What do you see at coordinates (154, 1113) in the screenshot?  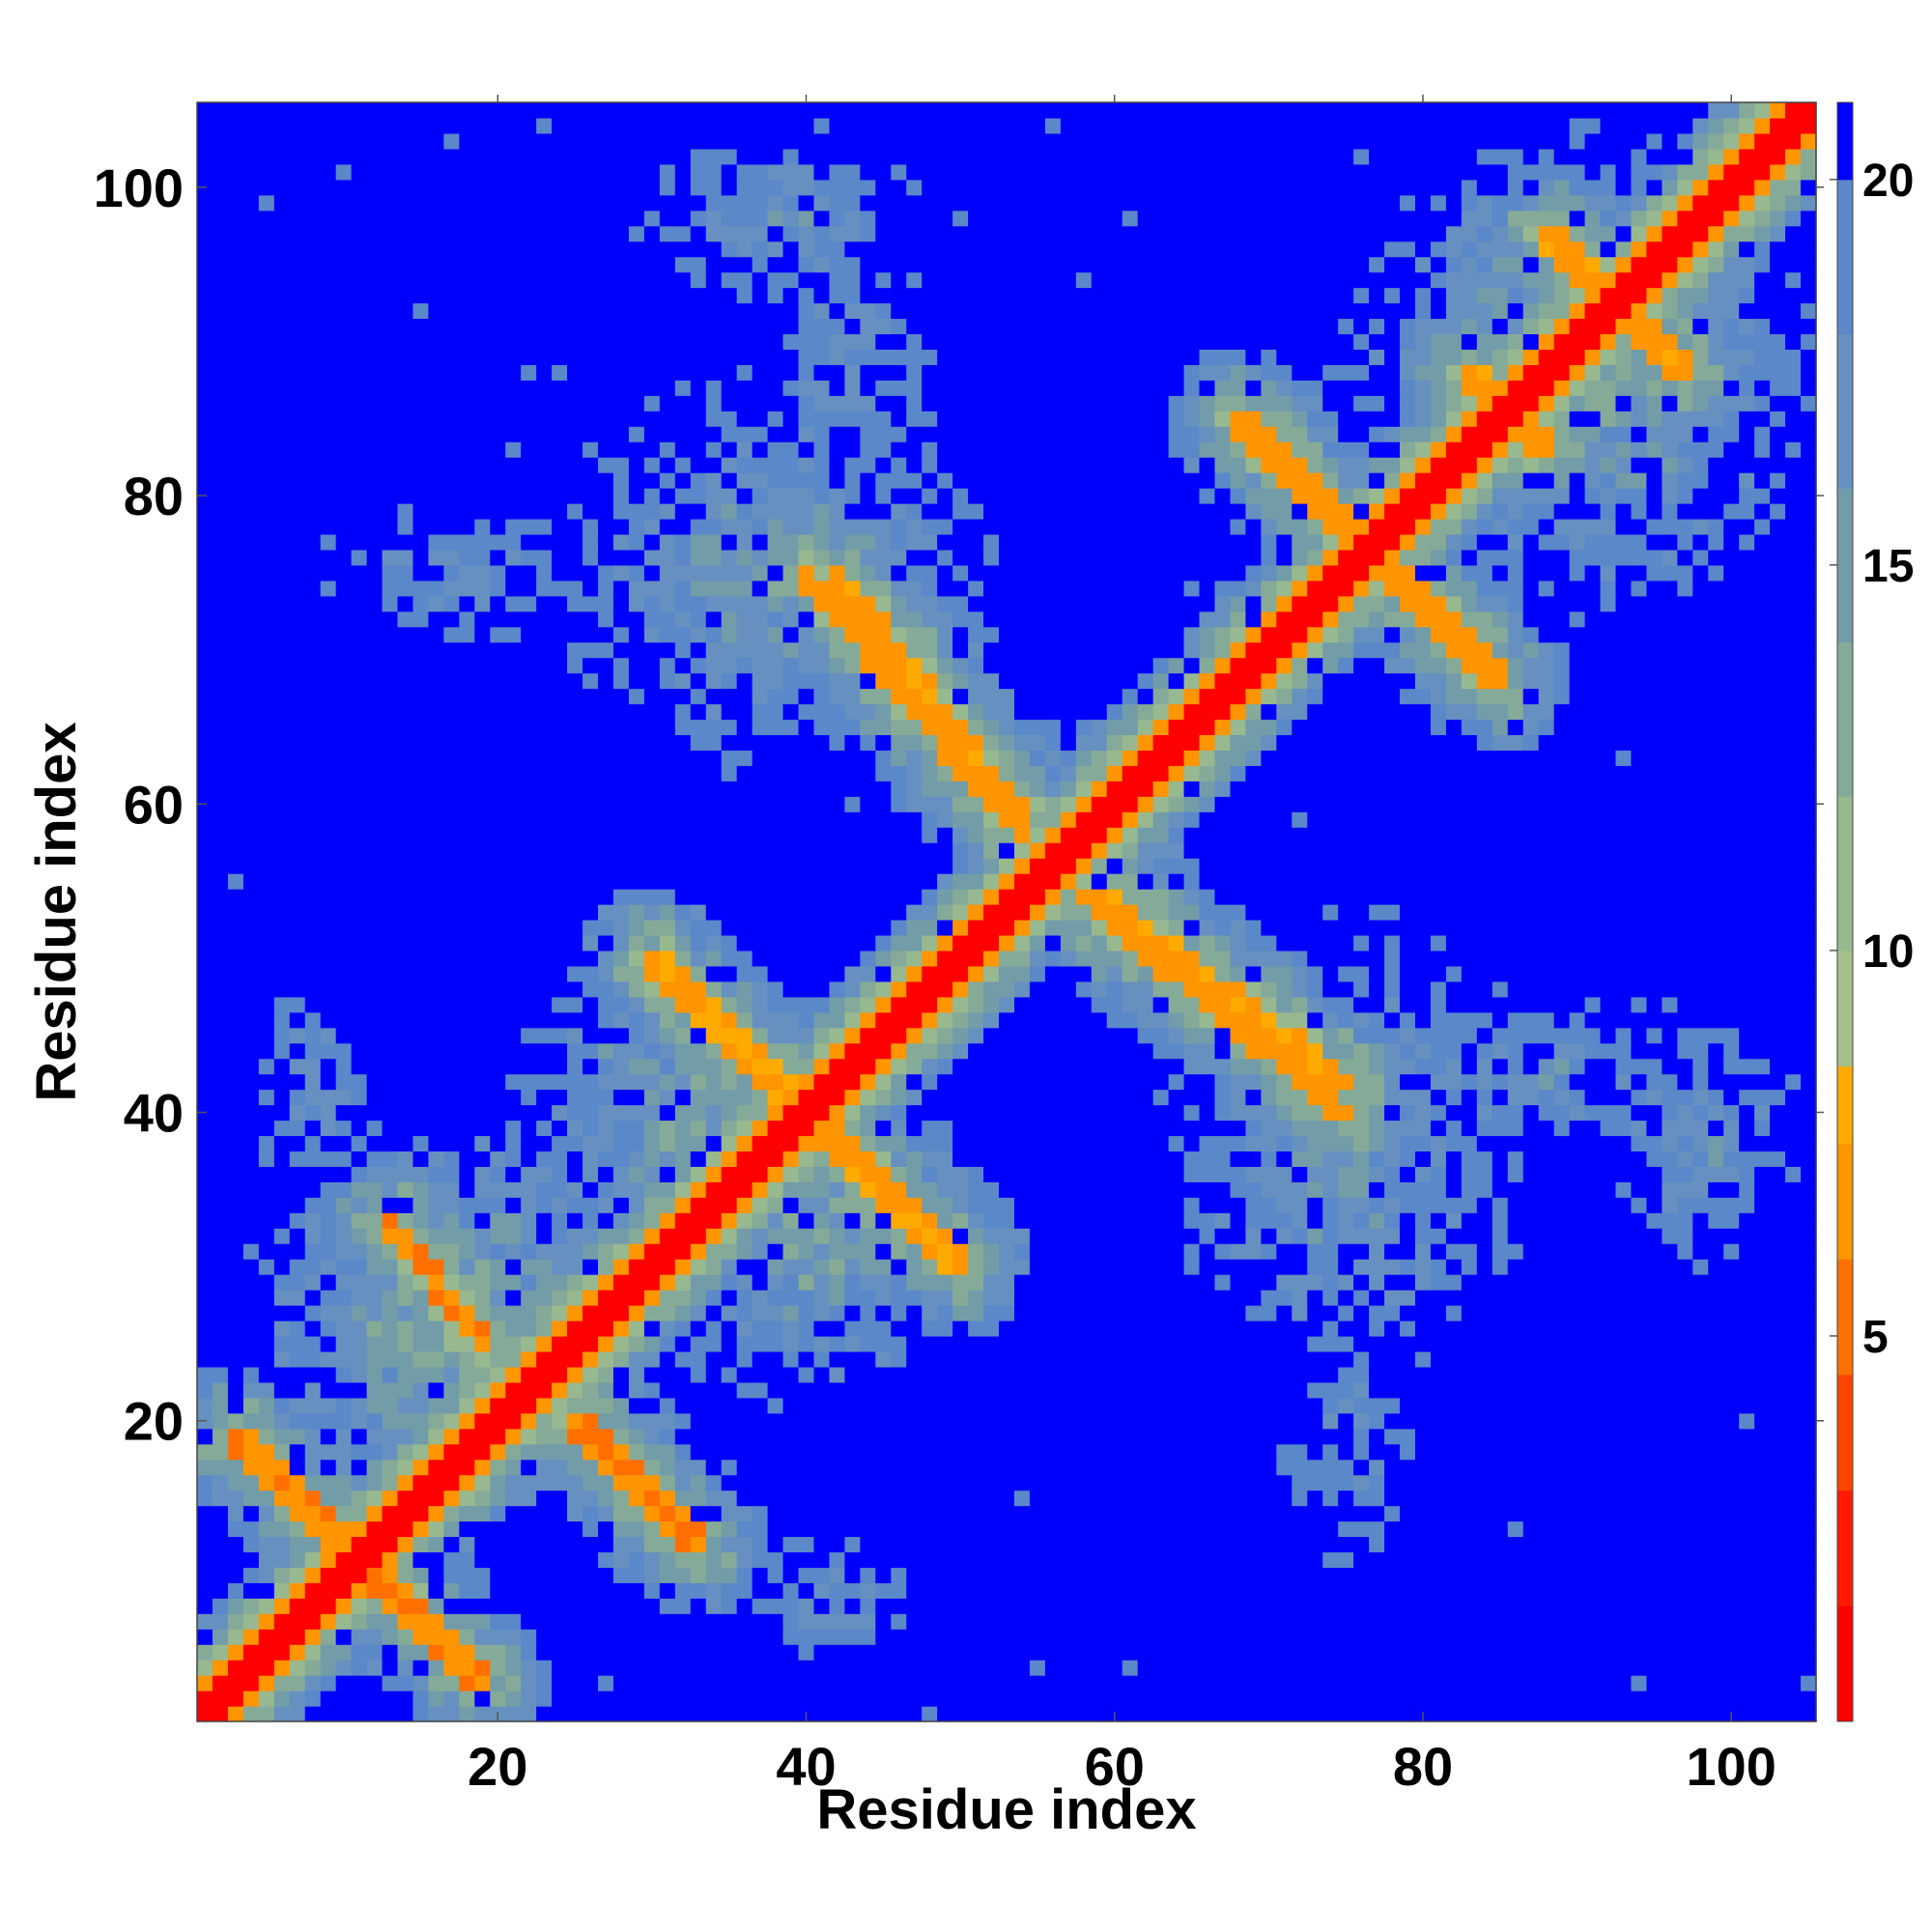 I see `y-tick-label: 40` at bounding box center [154, 1113].